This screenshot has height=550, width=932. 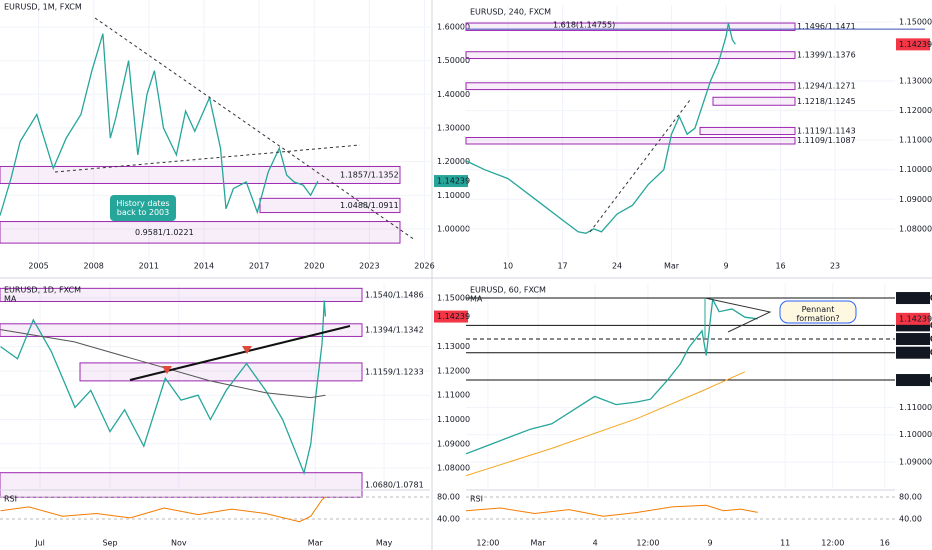 What do you see at coordinates (826, 130) in the screenshot?
I see `zone-label: 1.1119/1.1143` at bounding box center [826, 130].